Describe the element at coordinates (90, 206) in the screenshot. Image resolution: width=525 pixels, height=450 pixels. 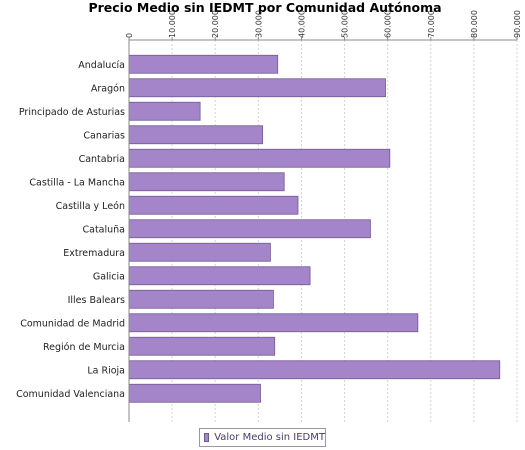
I see `category-label: Castilla y León` at that location.